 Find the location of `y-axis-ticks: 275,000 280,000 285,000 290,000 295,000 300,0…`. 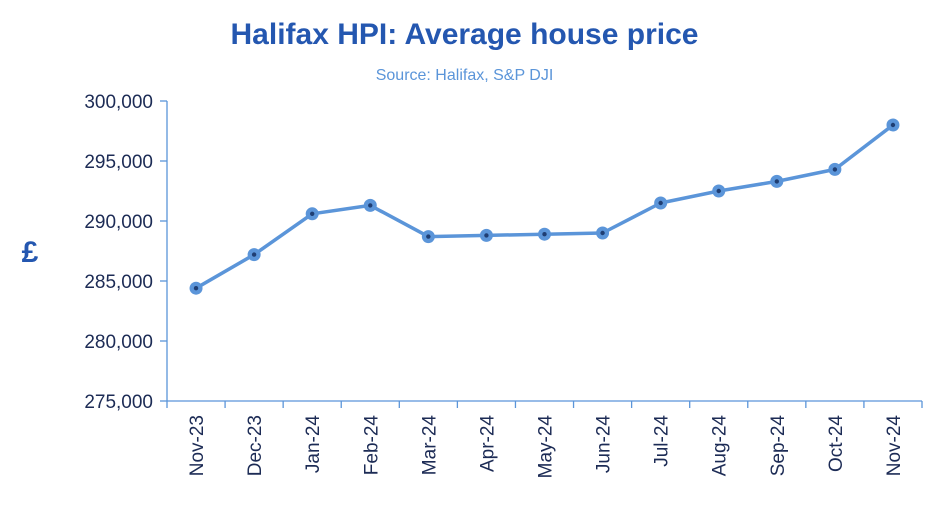

y-axis-ticks: 275,000 280,000 285,000 290,000 295,000 300,0… is located at coordinates (125, 252).